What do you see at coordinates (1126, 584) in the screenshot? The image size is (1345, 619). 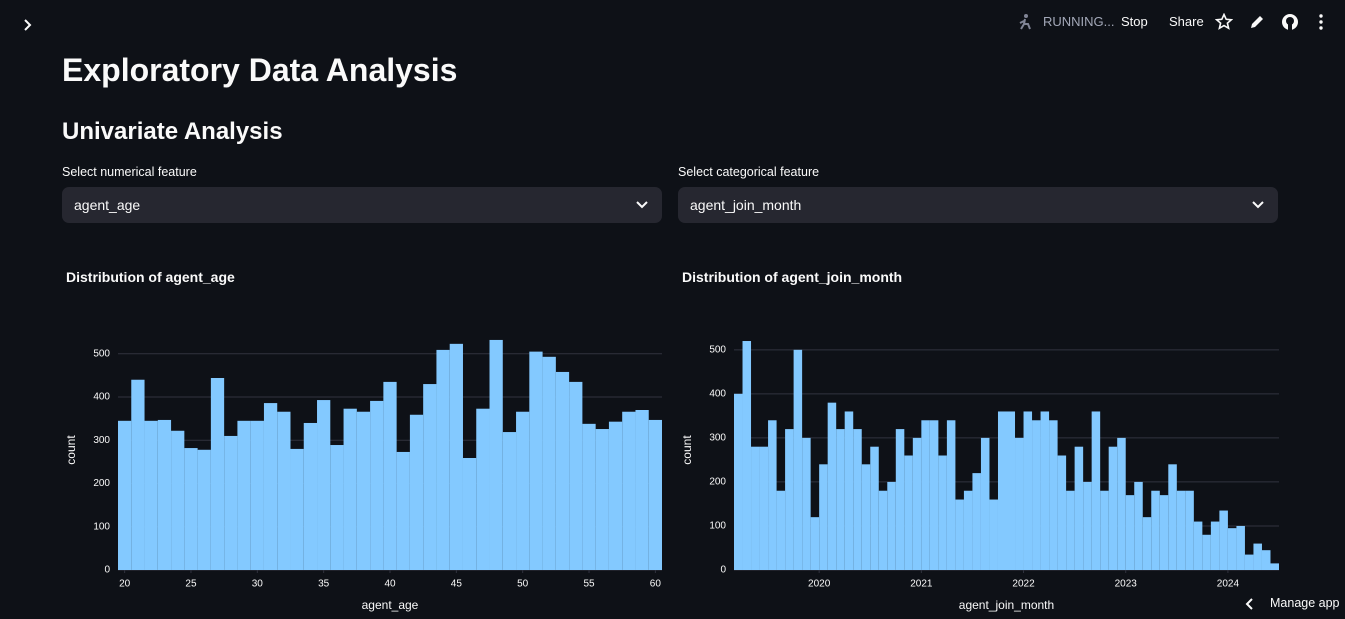 I see `x-tick-label: 2023` at bounding box center [1126, 584].